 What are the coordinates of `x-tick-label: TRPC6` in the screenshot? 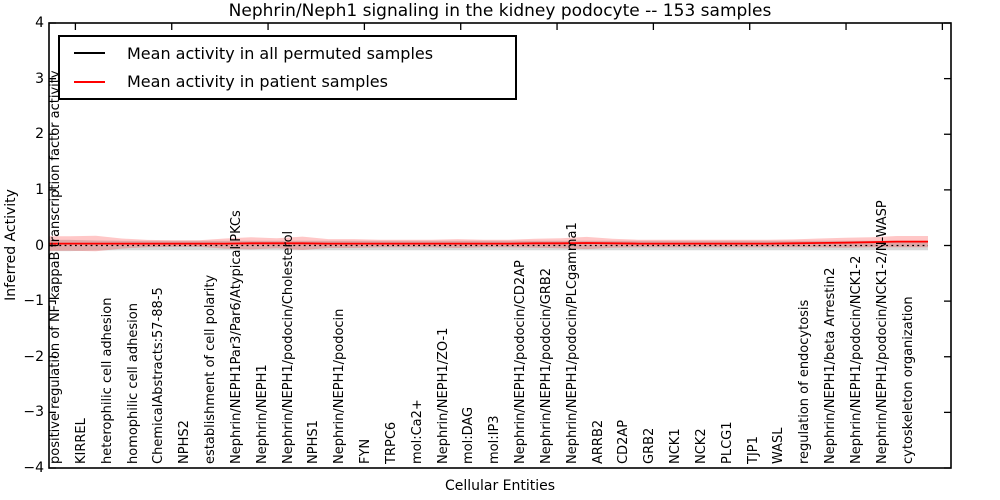 It's located at (391, 442).